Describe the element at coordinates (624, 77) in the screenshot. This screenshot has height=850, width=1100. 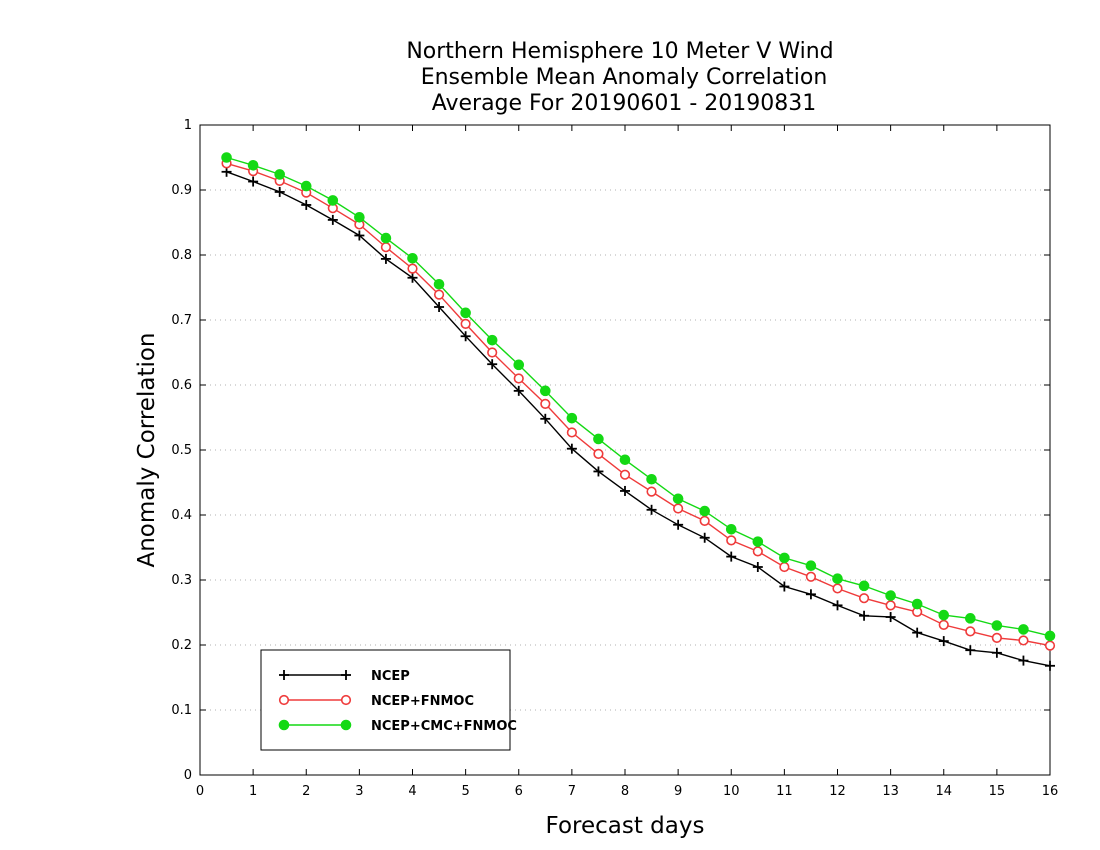
I see `chart-title-line-2: Ensemble Mean Anomaly Correlation` at that location.